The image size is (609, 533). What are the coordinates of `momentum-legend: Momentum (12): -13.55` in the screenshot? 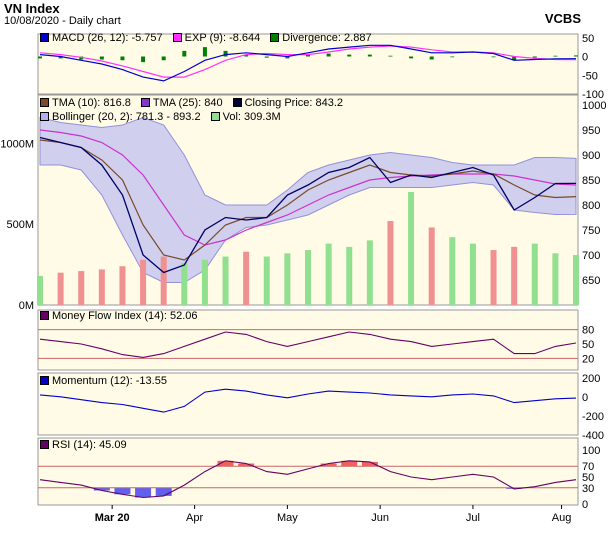 It's located at (108, 381).